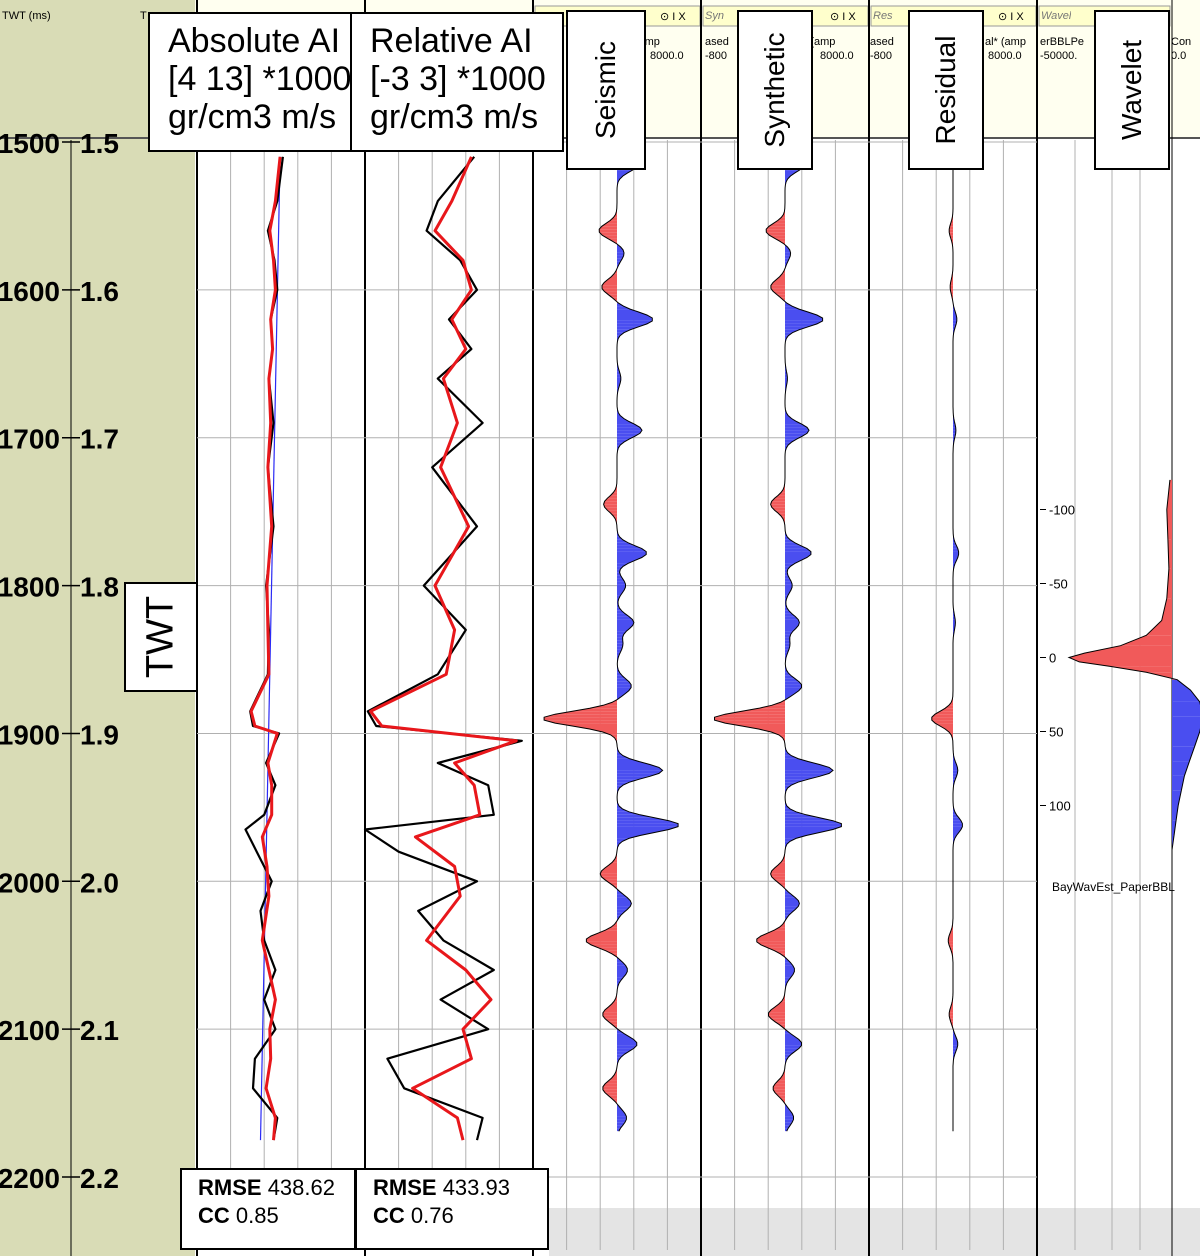  I want to click on absolute-ai-title: Absolute AI, so click(254, 41).